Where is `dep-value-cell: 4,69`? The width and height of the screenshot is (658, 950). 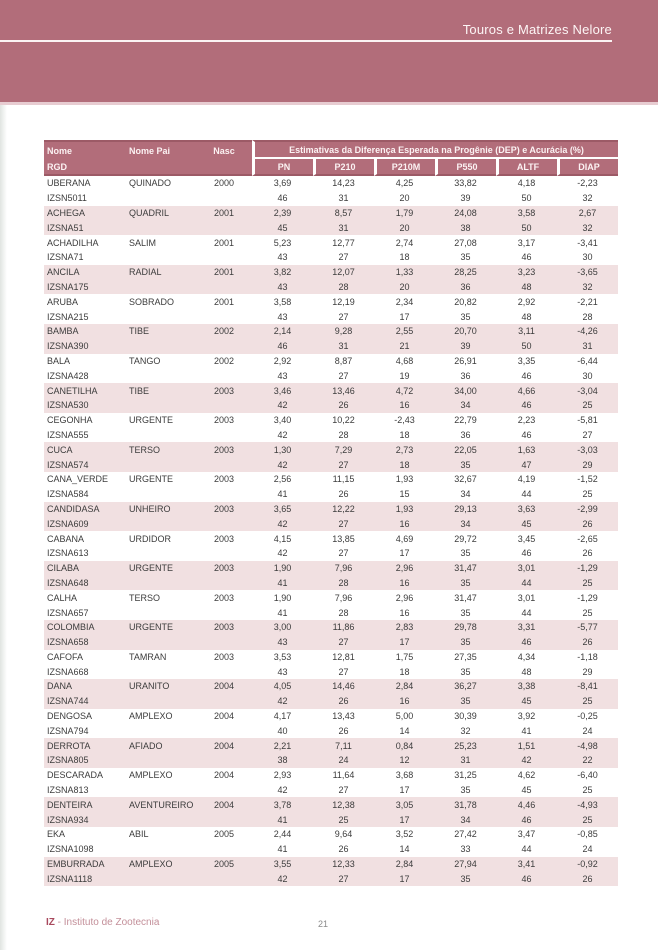 dep-value-cell: 4,69 is located at coordinates (404, 538).